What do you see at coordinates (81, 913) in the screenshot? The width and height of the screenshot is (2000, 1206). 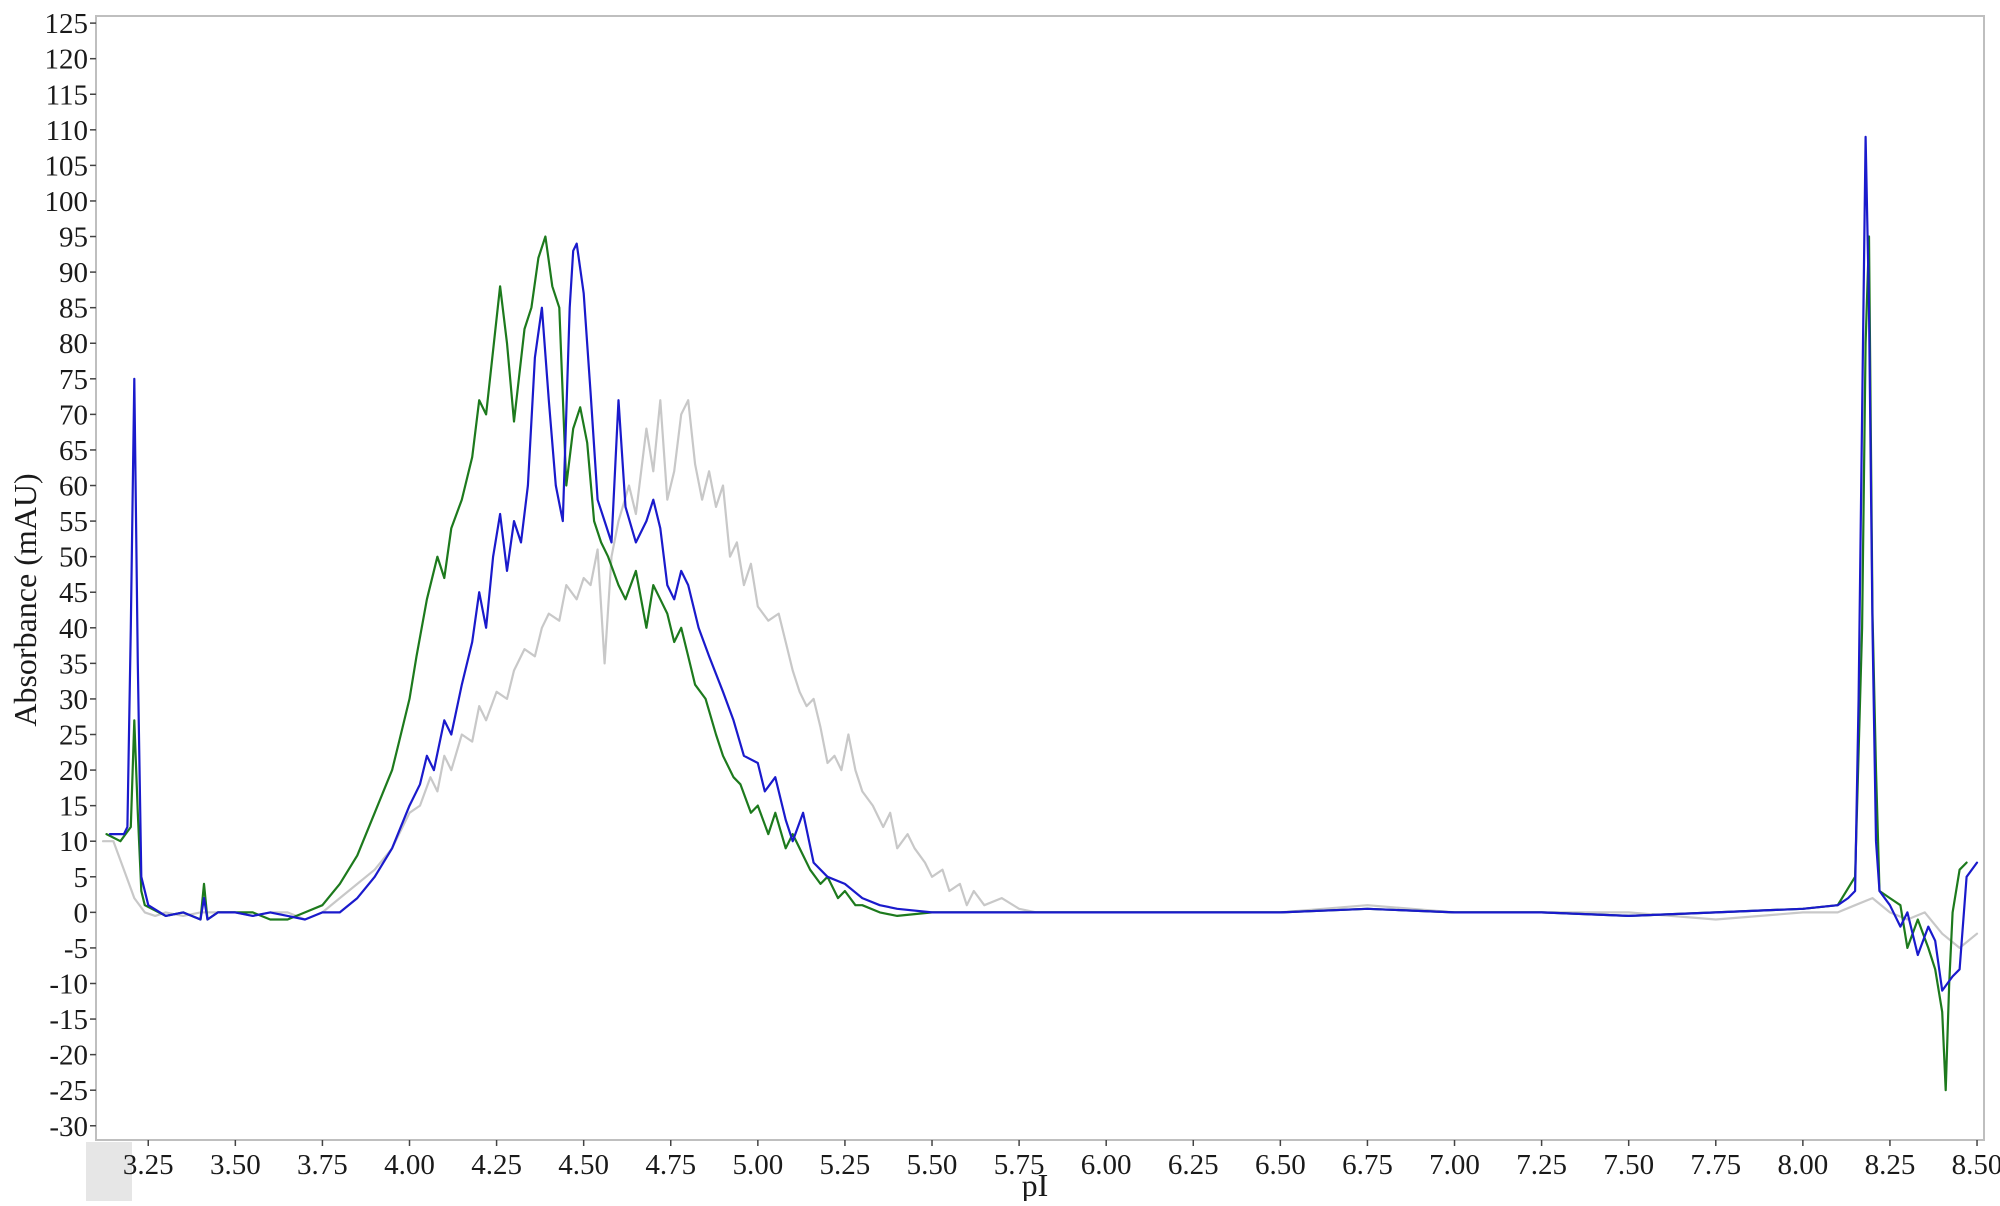 I see `y-tick-label: 0` at bounding box center [81, 913].